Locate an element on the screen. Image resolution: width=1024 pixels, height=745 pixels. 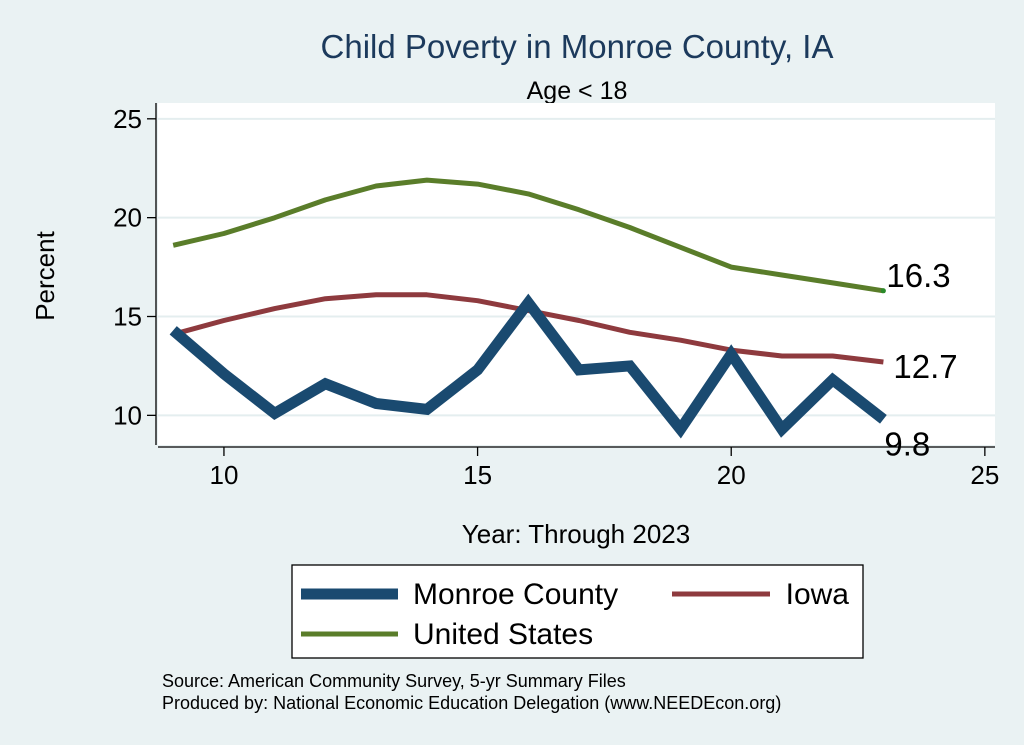
chart-title: Child Poverty in Monroe County, IA is located at coordinates (577, 46).